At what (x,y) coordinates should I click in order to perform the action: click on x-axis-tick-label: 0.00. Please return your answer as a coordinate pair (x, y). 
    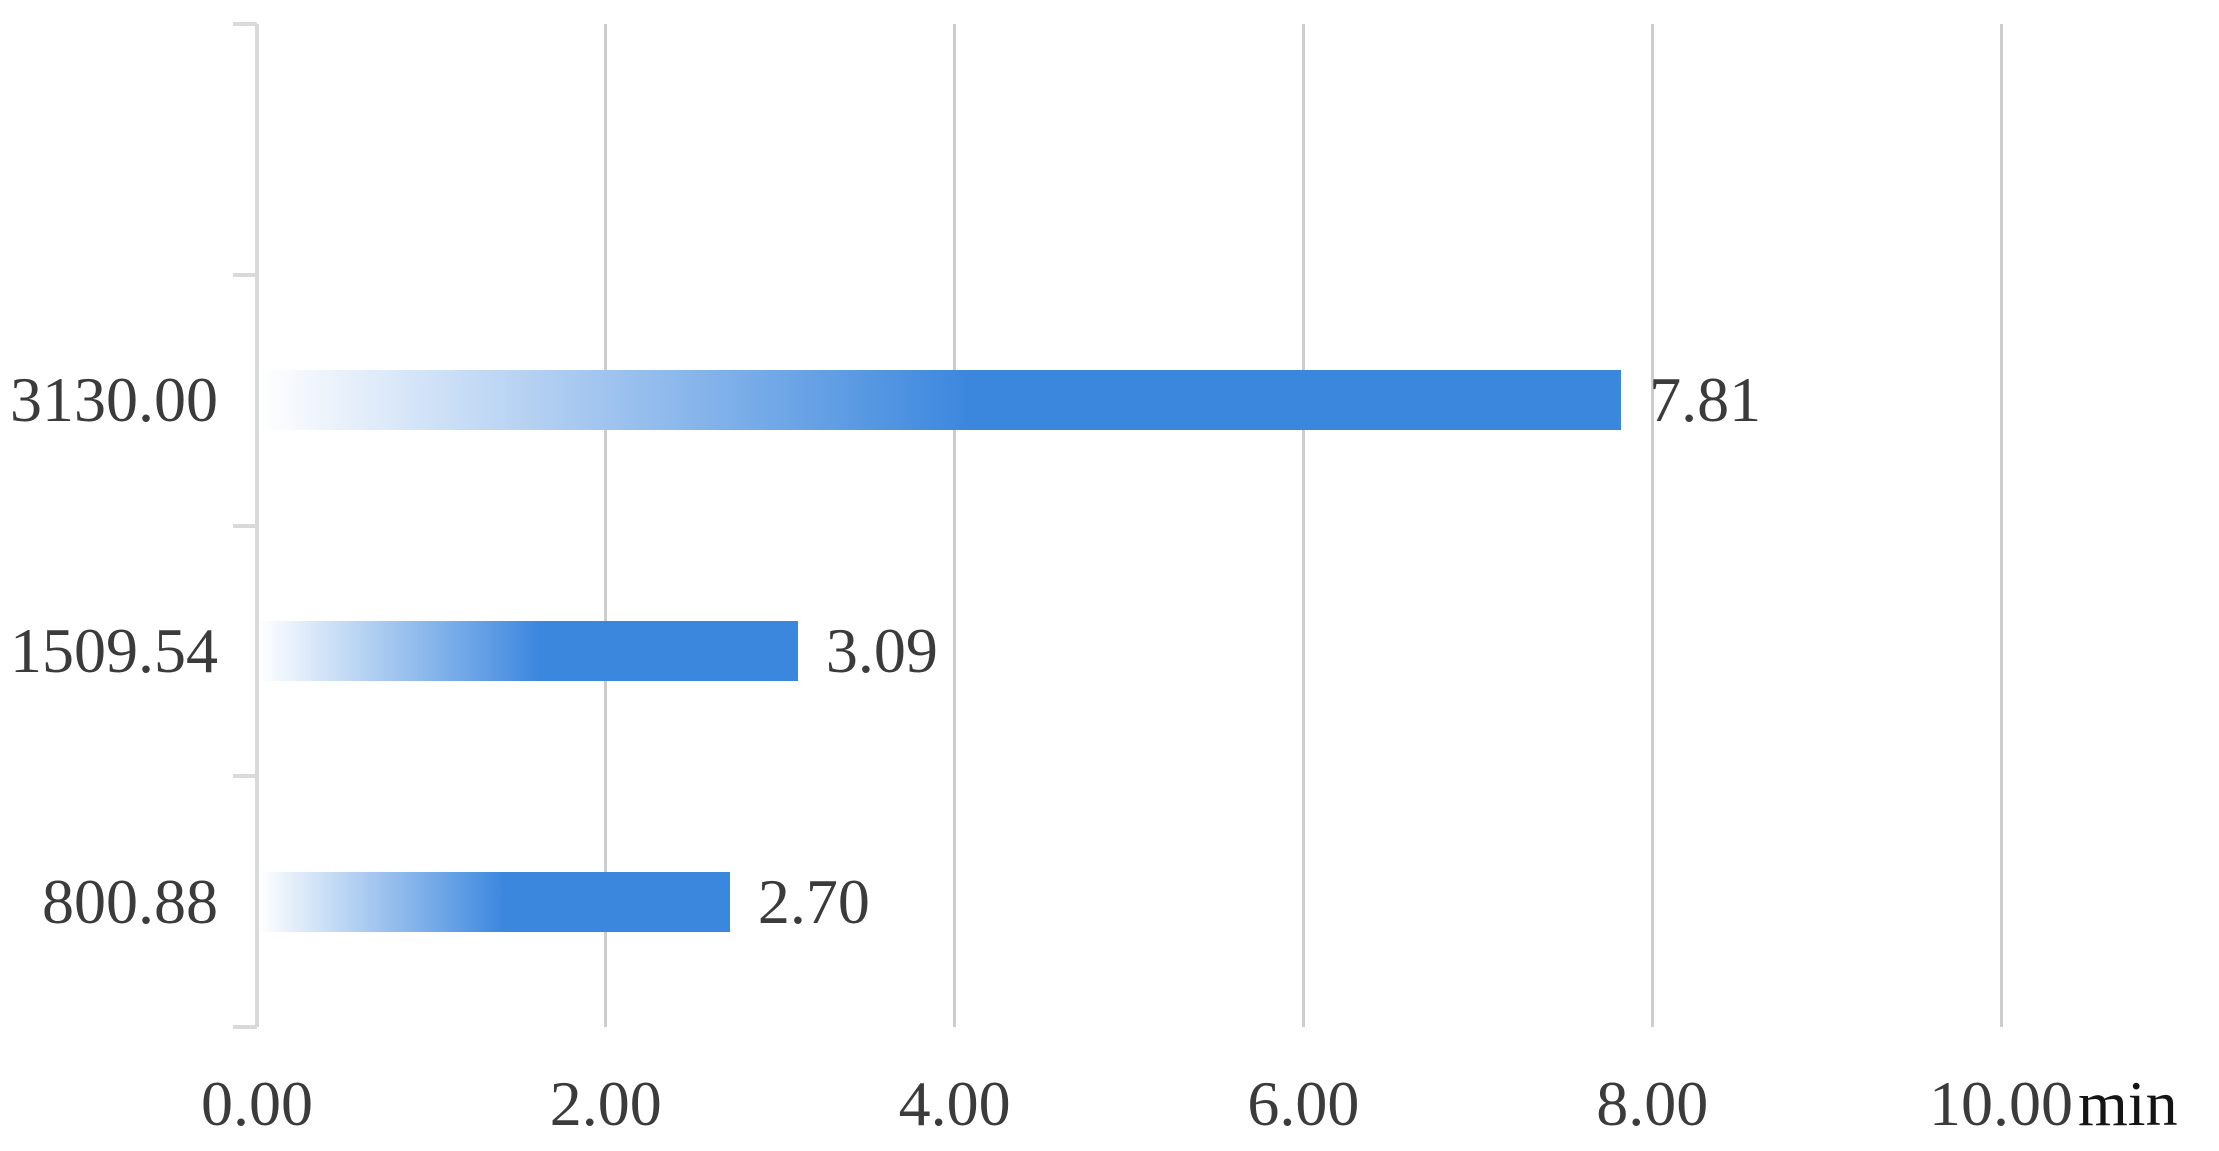
    Looking at the image, I should click on (257, 1103).